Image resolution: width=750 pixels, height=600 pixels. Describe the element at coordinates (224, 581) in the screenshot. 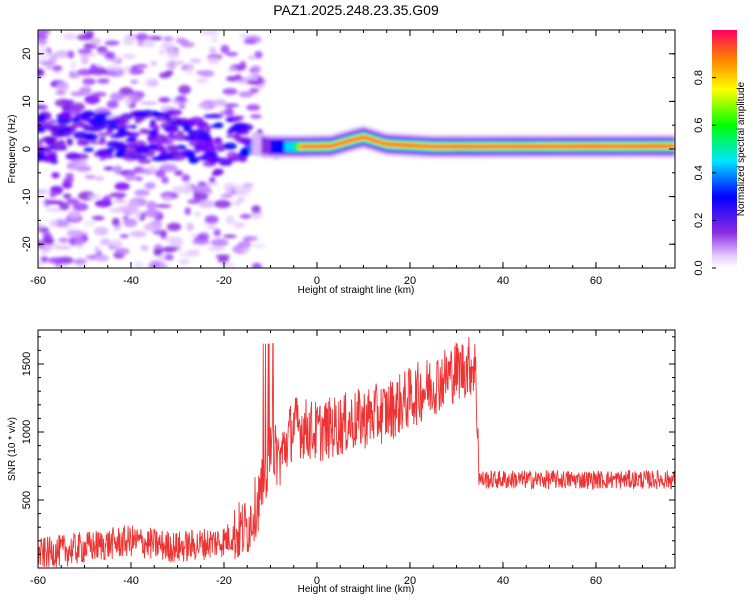

I see `snr-xtick-label: -20` at that location.